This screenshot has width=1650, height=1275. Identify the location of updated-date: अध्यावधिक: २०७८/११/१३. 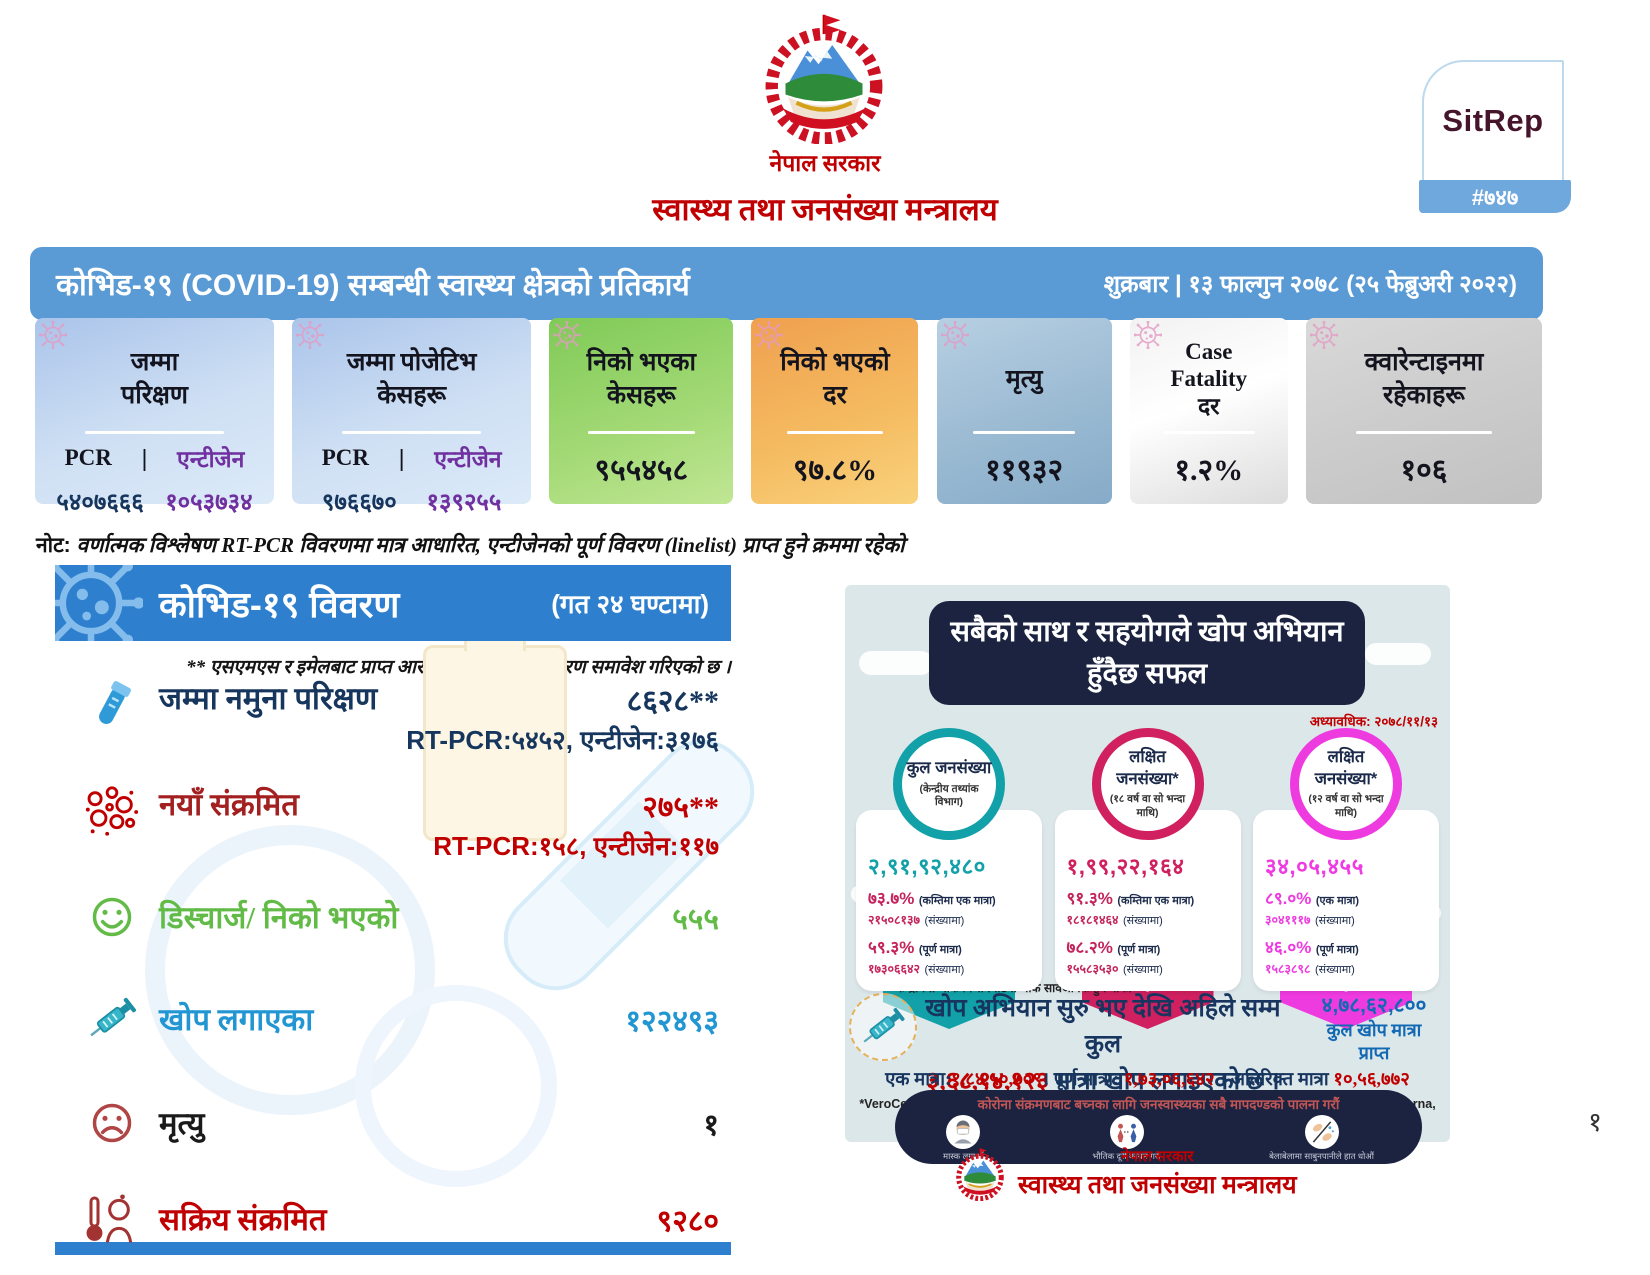
(1373, 721).